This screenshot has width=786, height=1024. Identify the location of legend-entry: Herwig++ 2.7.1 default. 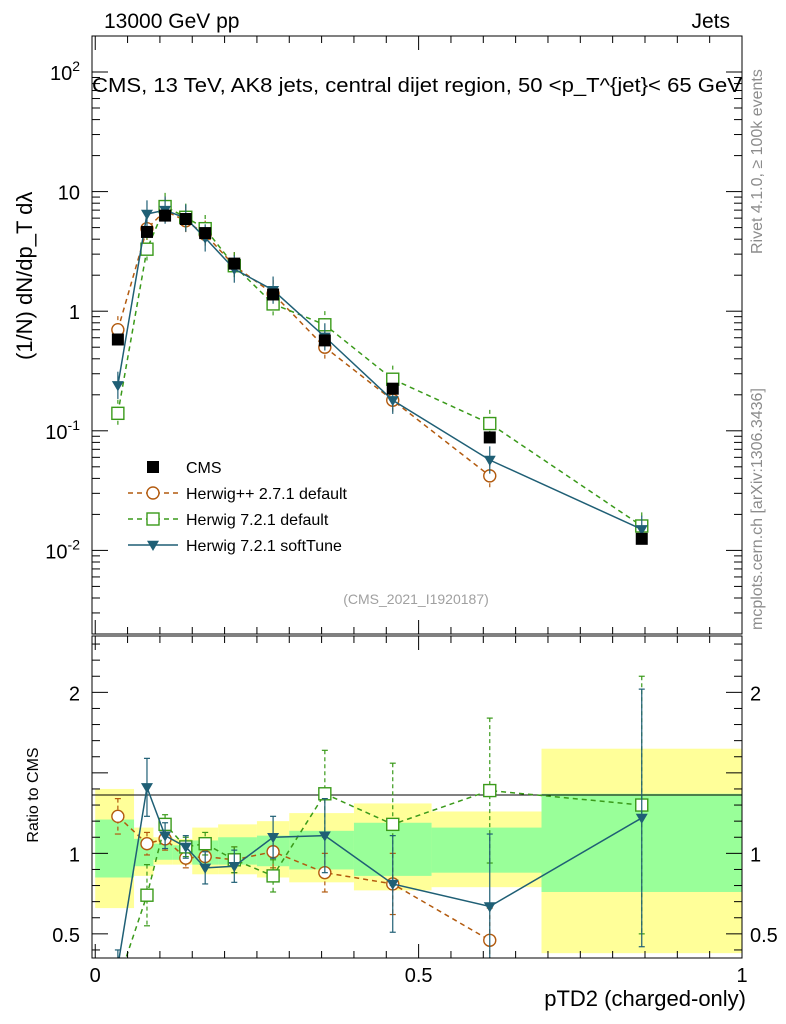
(238, 494).